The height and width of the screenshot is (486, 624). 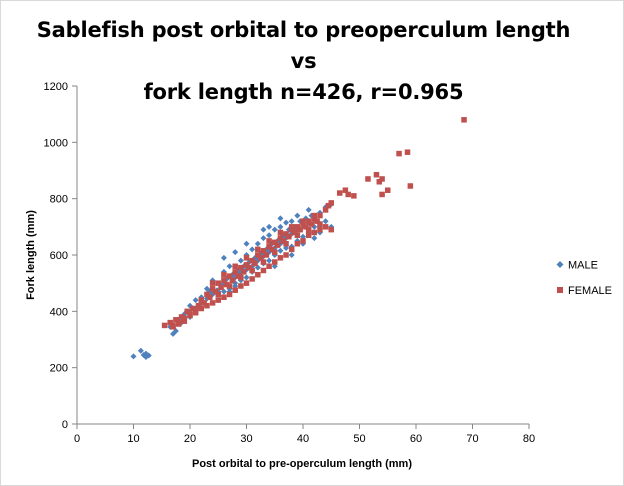 What do you see at coordinates (472, 439) in the screenshot?
I see `x-tick-label: 70` at bounding box center [472, 439].